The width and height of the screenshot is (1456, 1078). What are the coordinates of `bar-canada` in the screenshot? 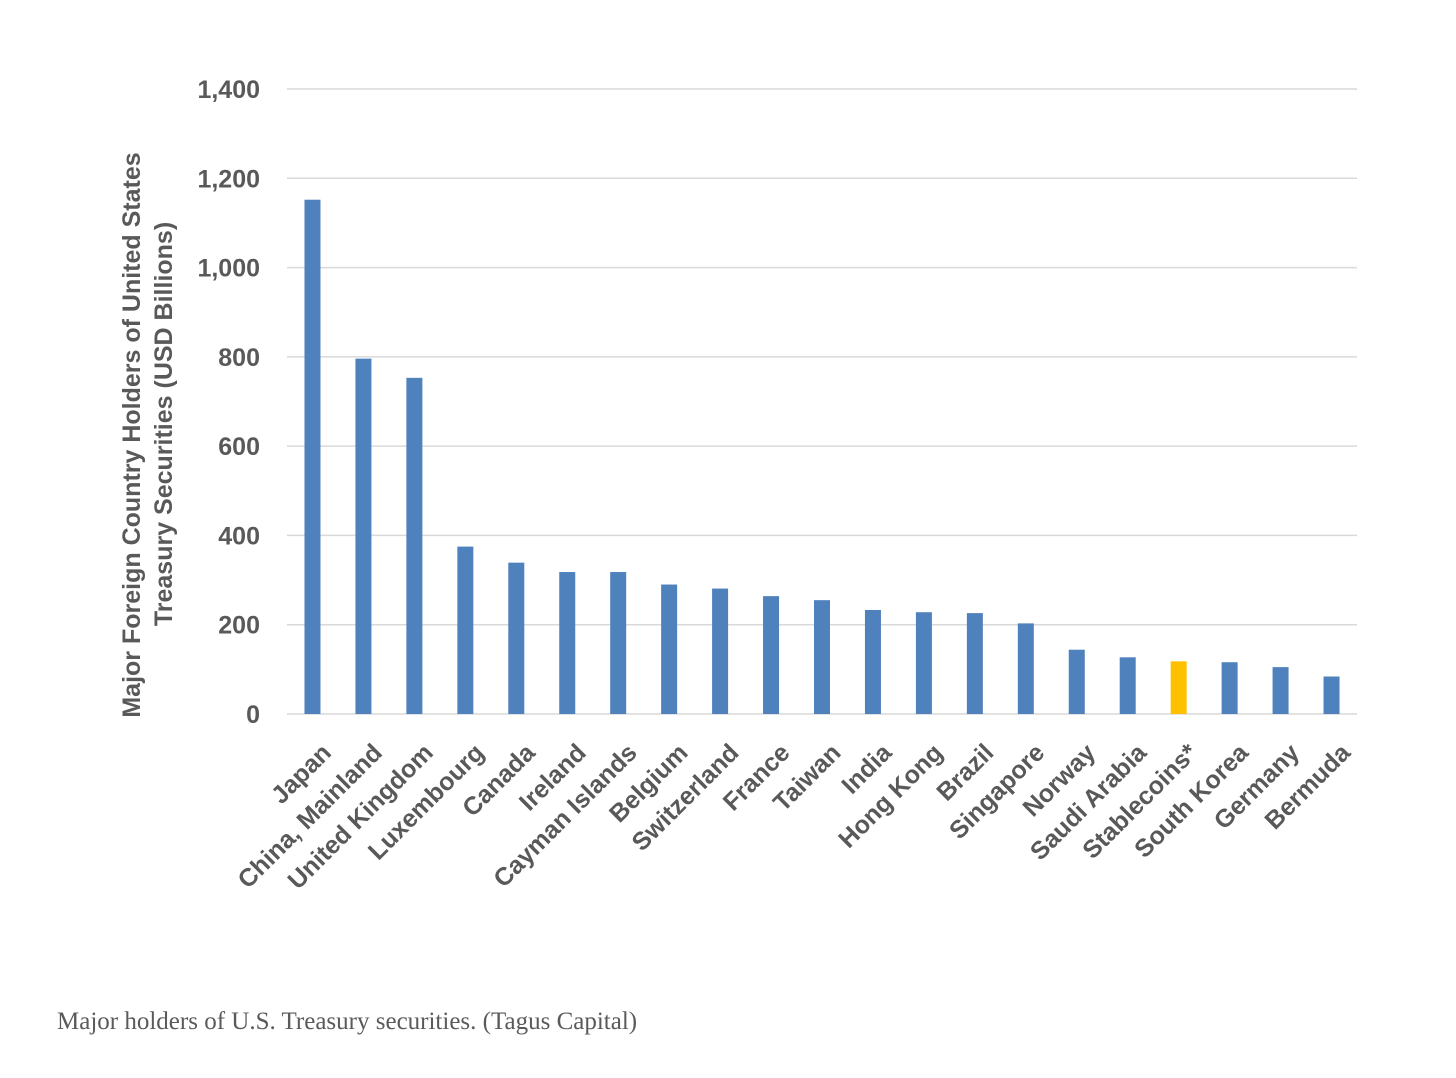 It's located at (516, 638).